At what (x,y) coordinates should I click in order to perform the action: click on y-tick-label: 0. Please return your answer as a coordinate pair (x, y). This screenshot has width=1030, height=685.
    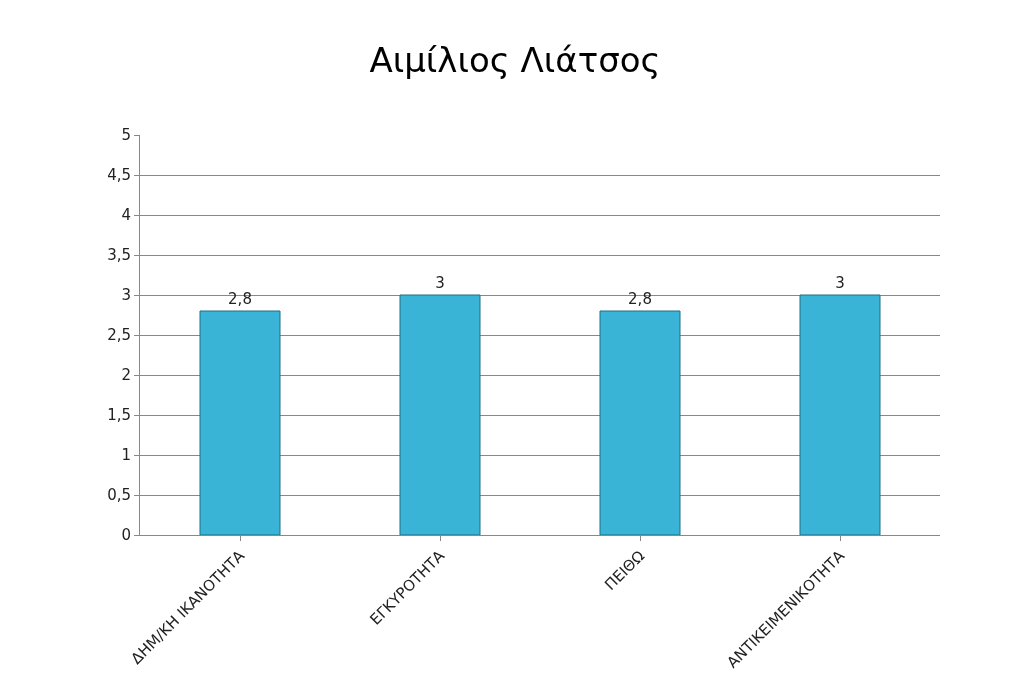
    Looking at the image, I should click on (126, 535).